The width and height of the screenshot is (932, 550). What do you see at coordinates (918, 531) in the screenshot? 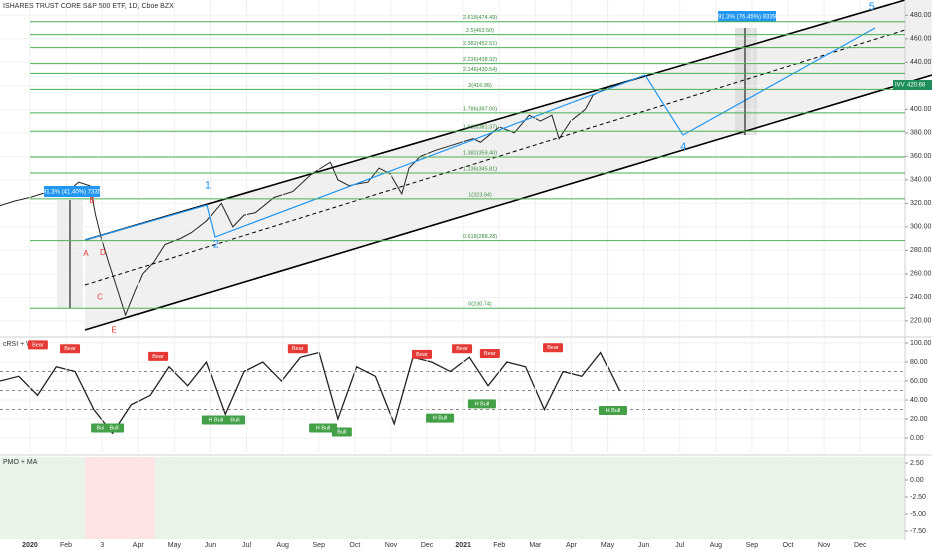
I see `y-tick-label: -7.50` at bounding box center [918, 531].